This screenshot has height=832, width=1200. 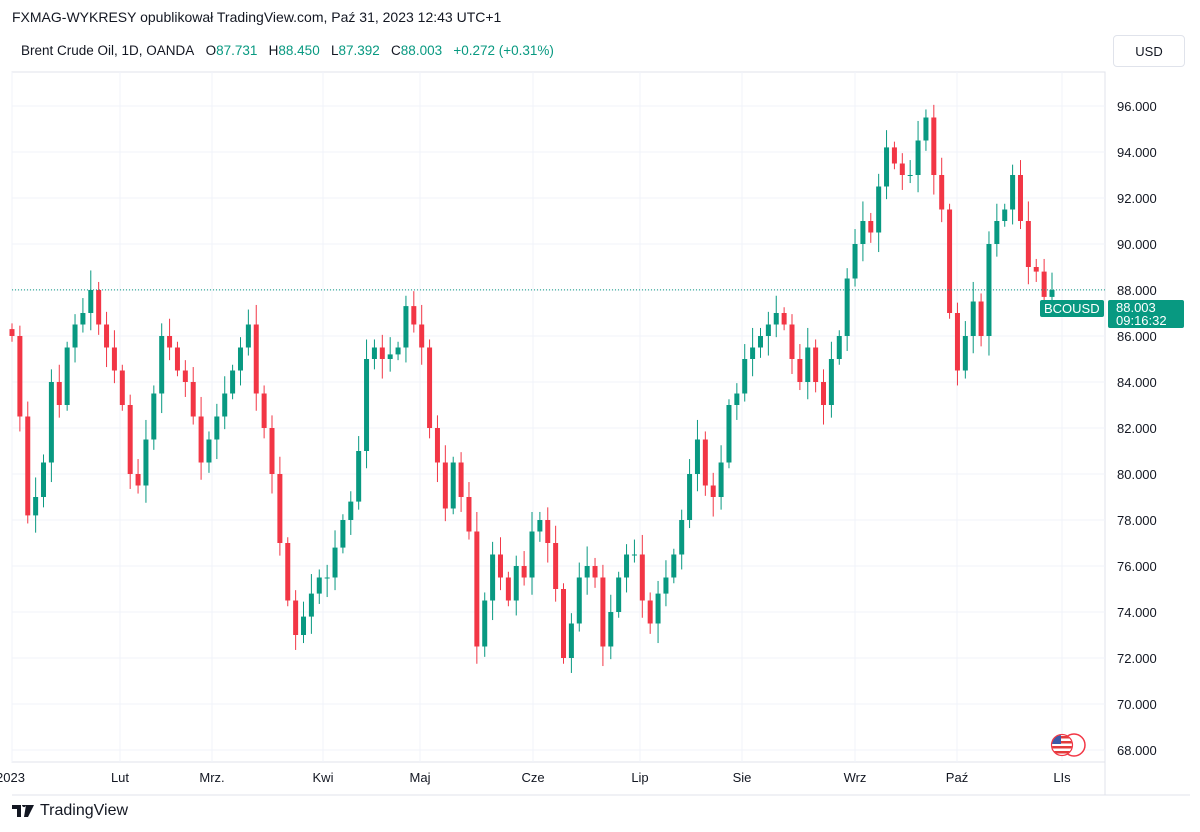 What do you see at coordinates (1137, 474) in the screenshot?
I see `y-tick-label: 80.000` at bounding box center [1137, 474].